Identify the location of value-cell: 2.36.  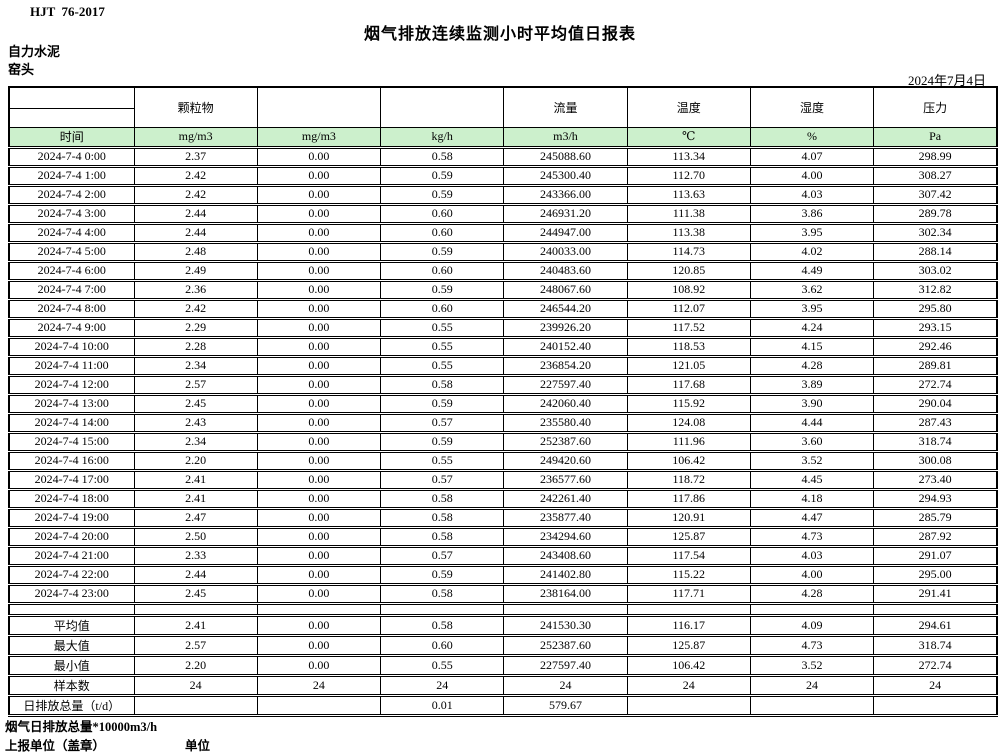
(195, 289).